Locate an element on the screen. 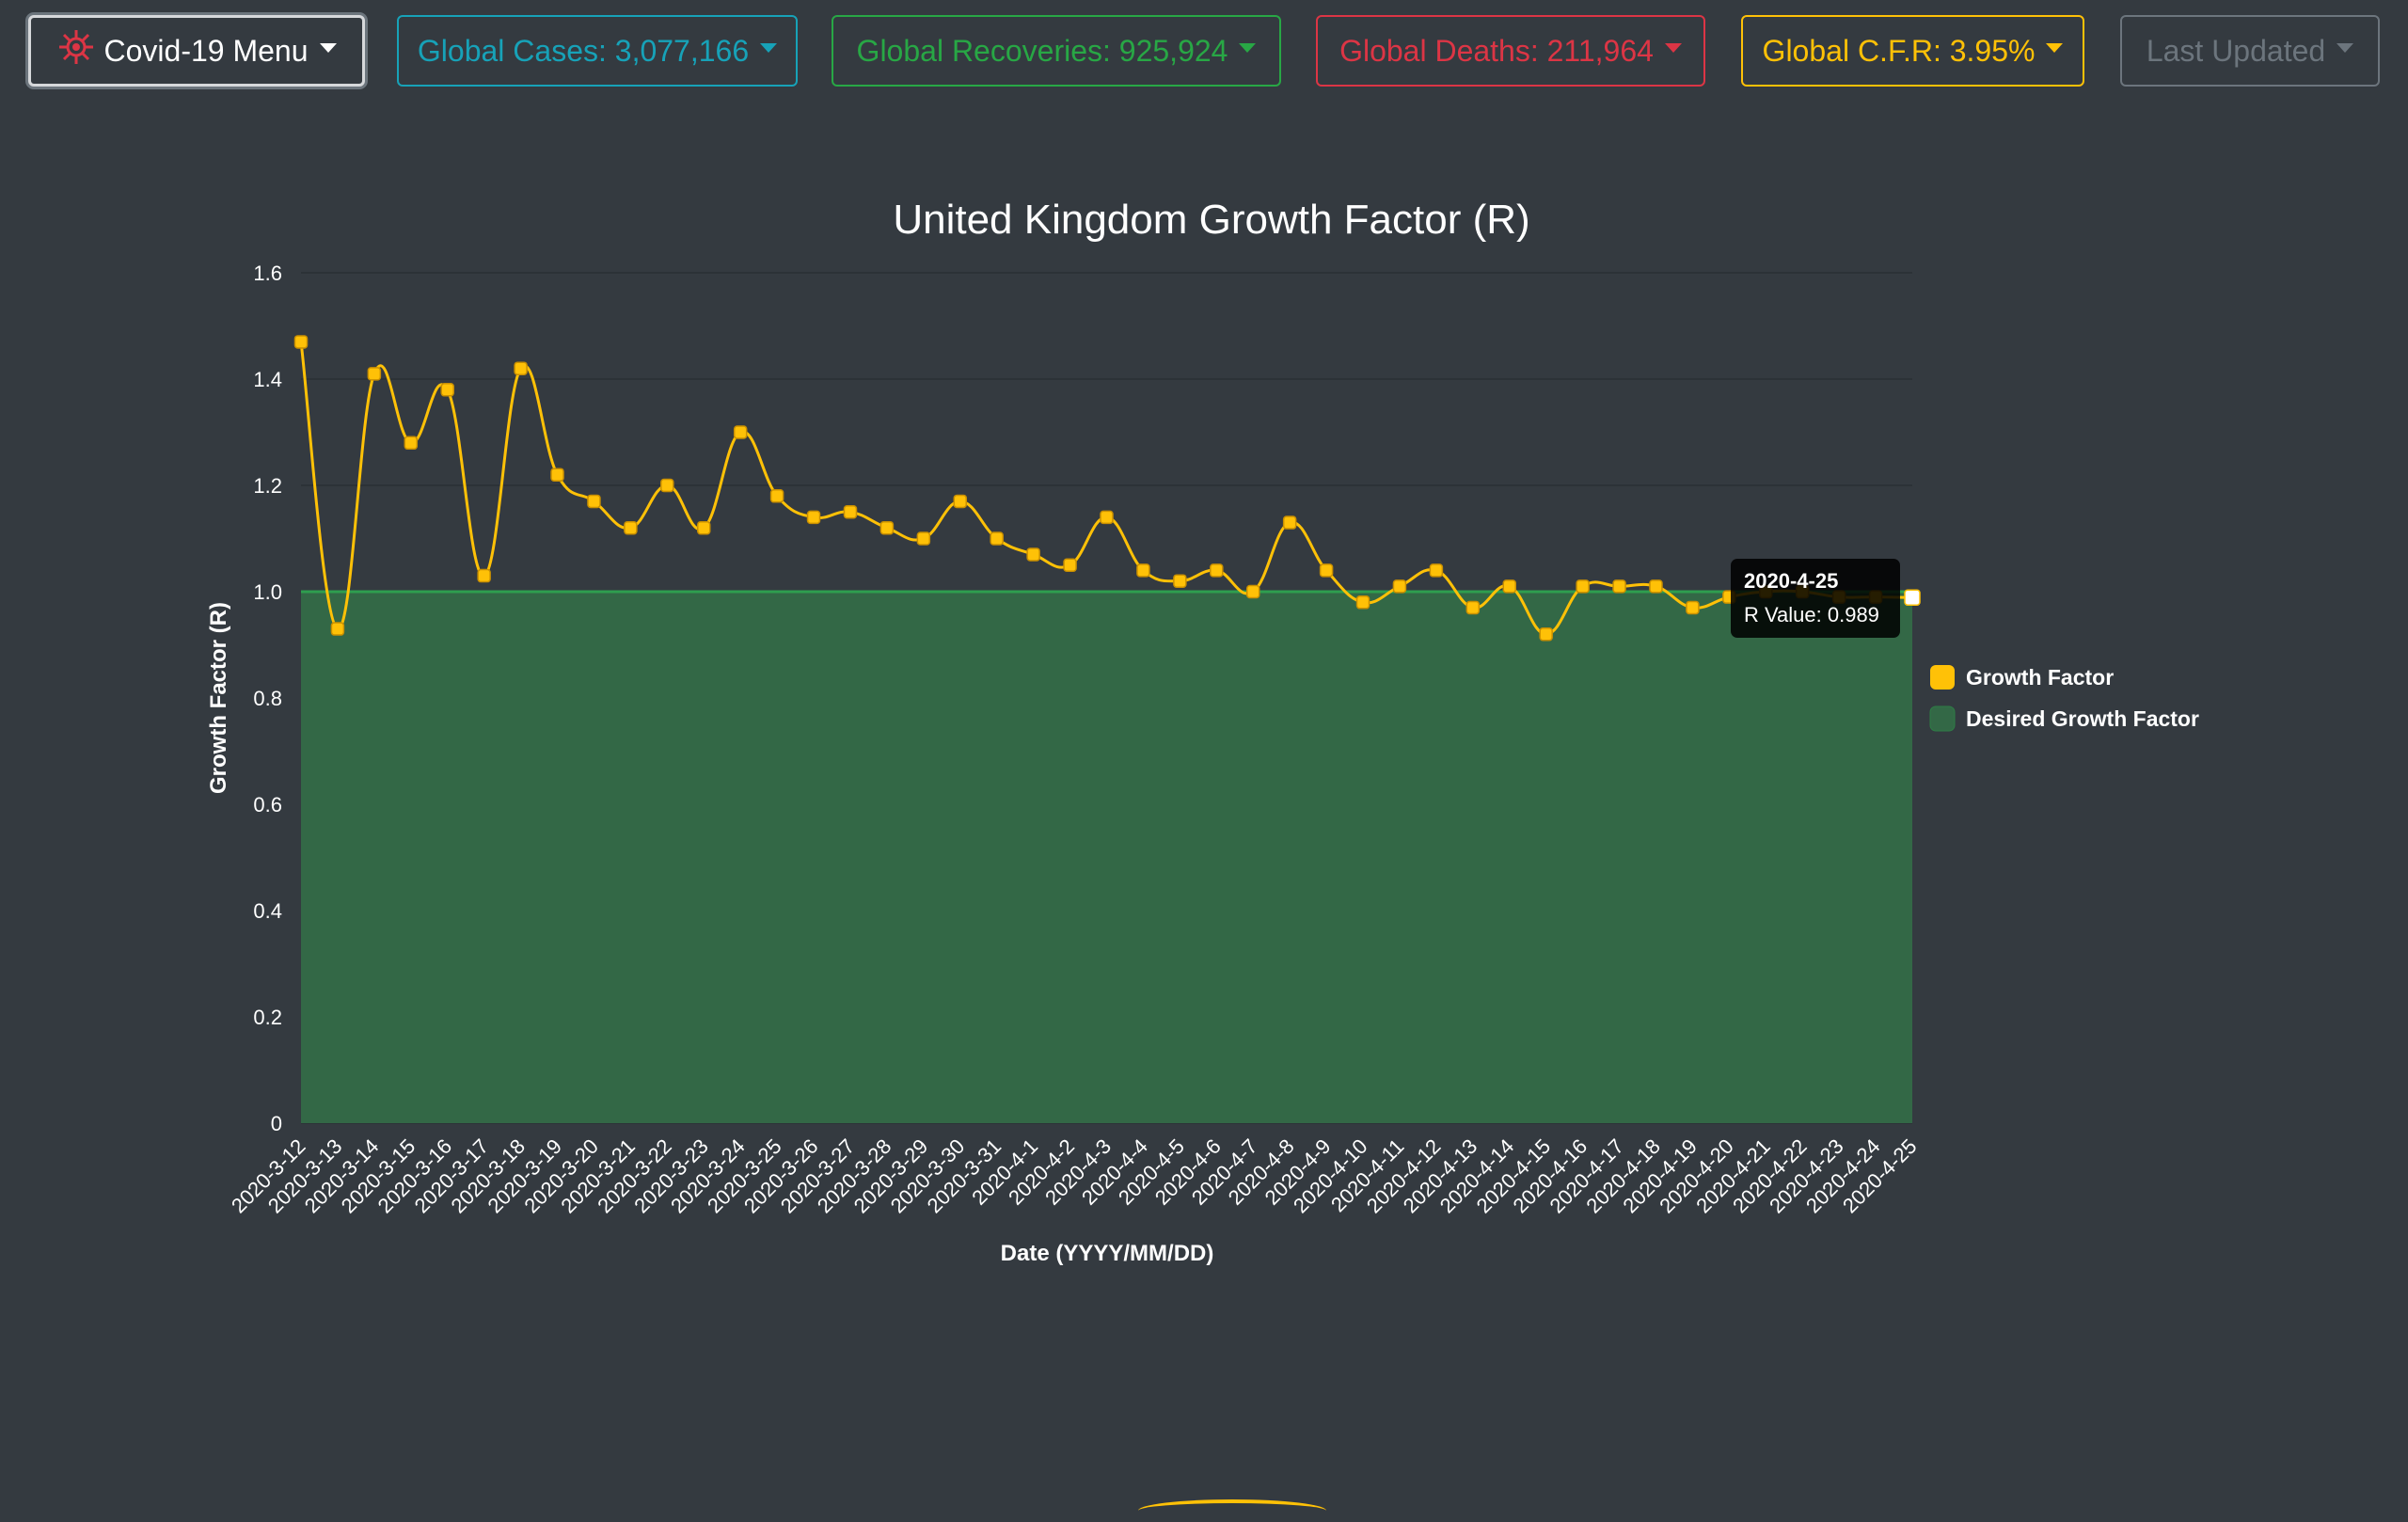  chart-legend: Growth Factor Desired Growth Factor is located at coordinates (2065, 698).